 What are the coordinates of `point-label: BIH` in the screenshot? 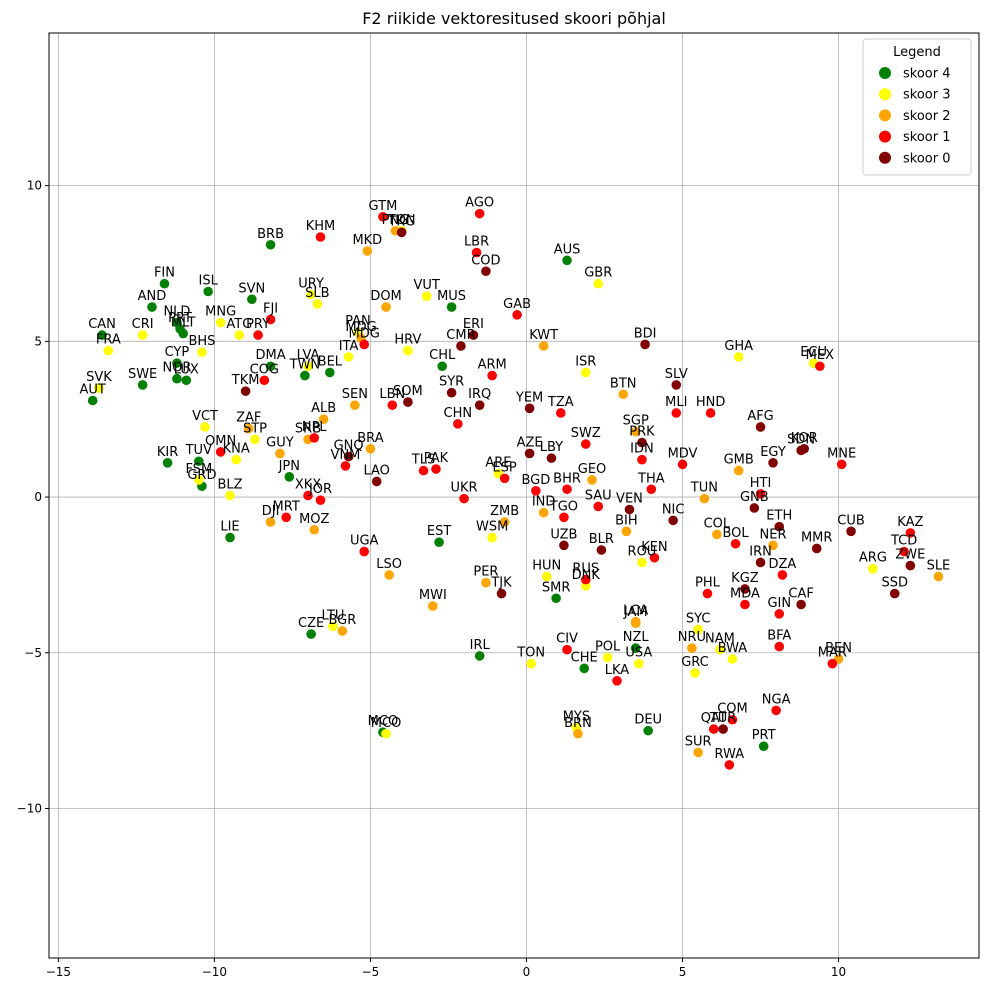 It's located at (626, 520).